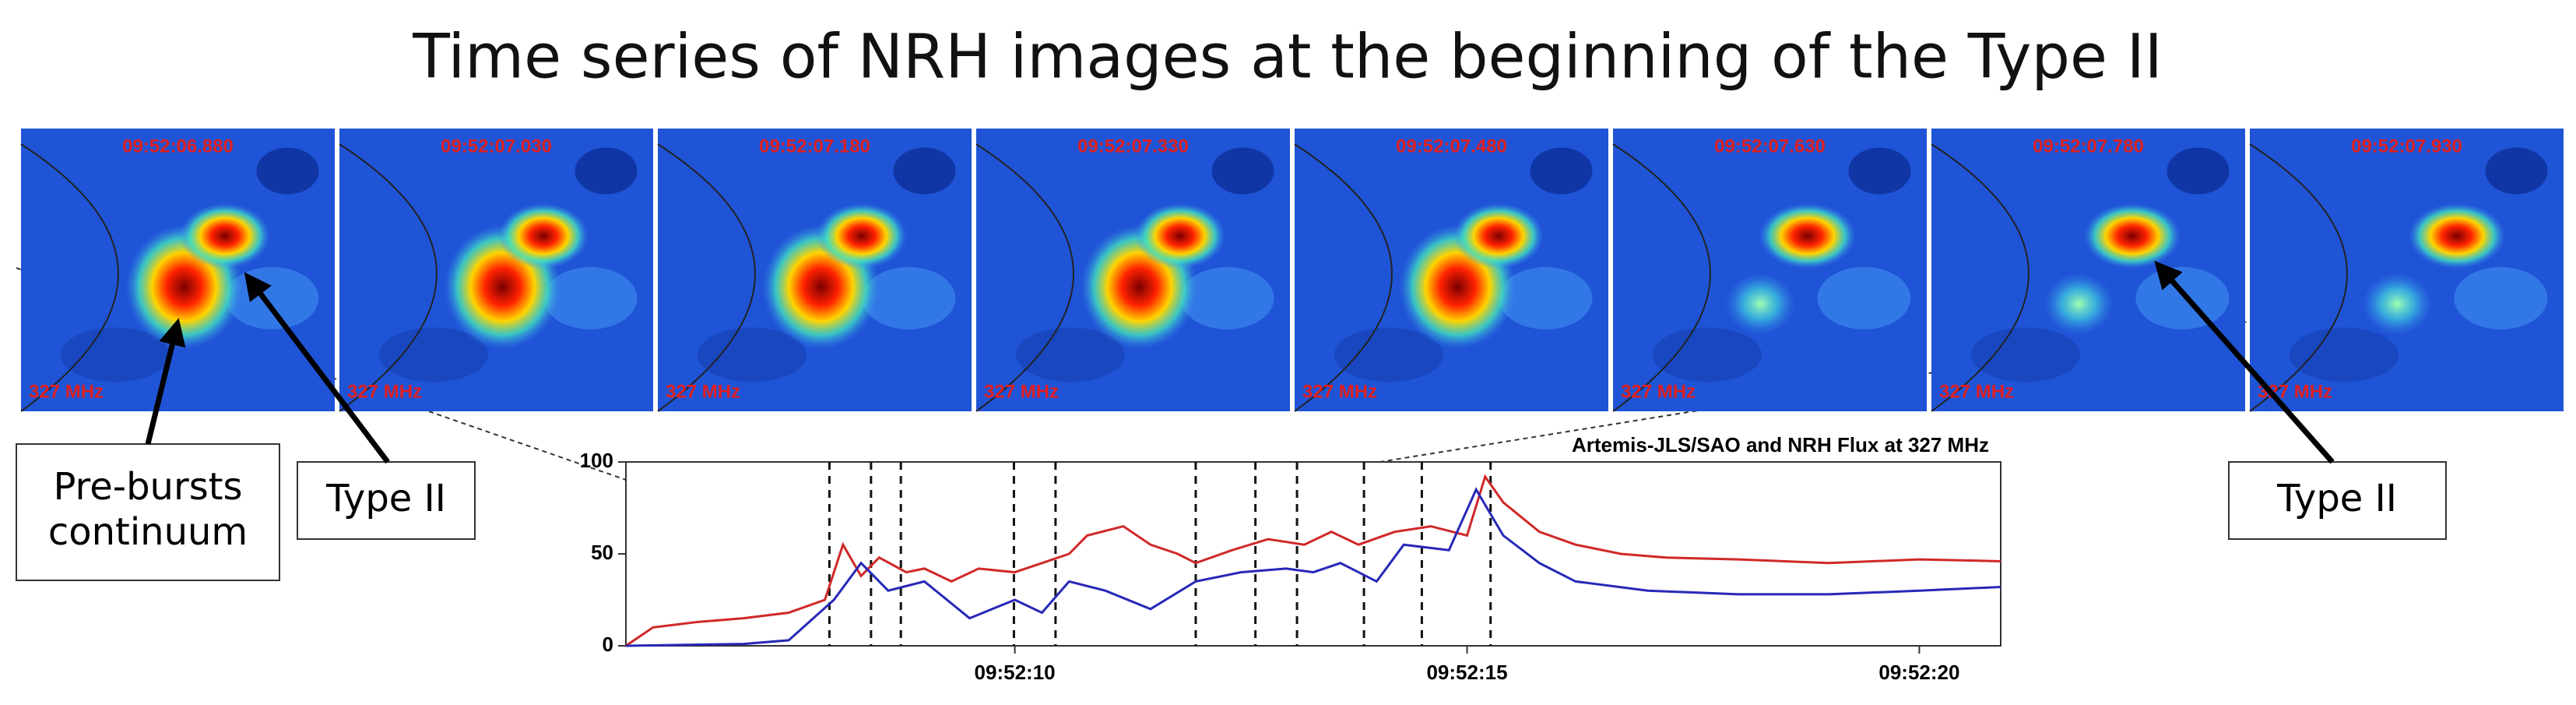 The height and width of the screenshot is (705, 2576). Describe the element at coordinates (602, 552) in the screenshot. I see `y-tick-label: 50` at that location.